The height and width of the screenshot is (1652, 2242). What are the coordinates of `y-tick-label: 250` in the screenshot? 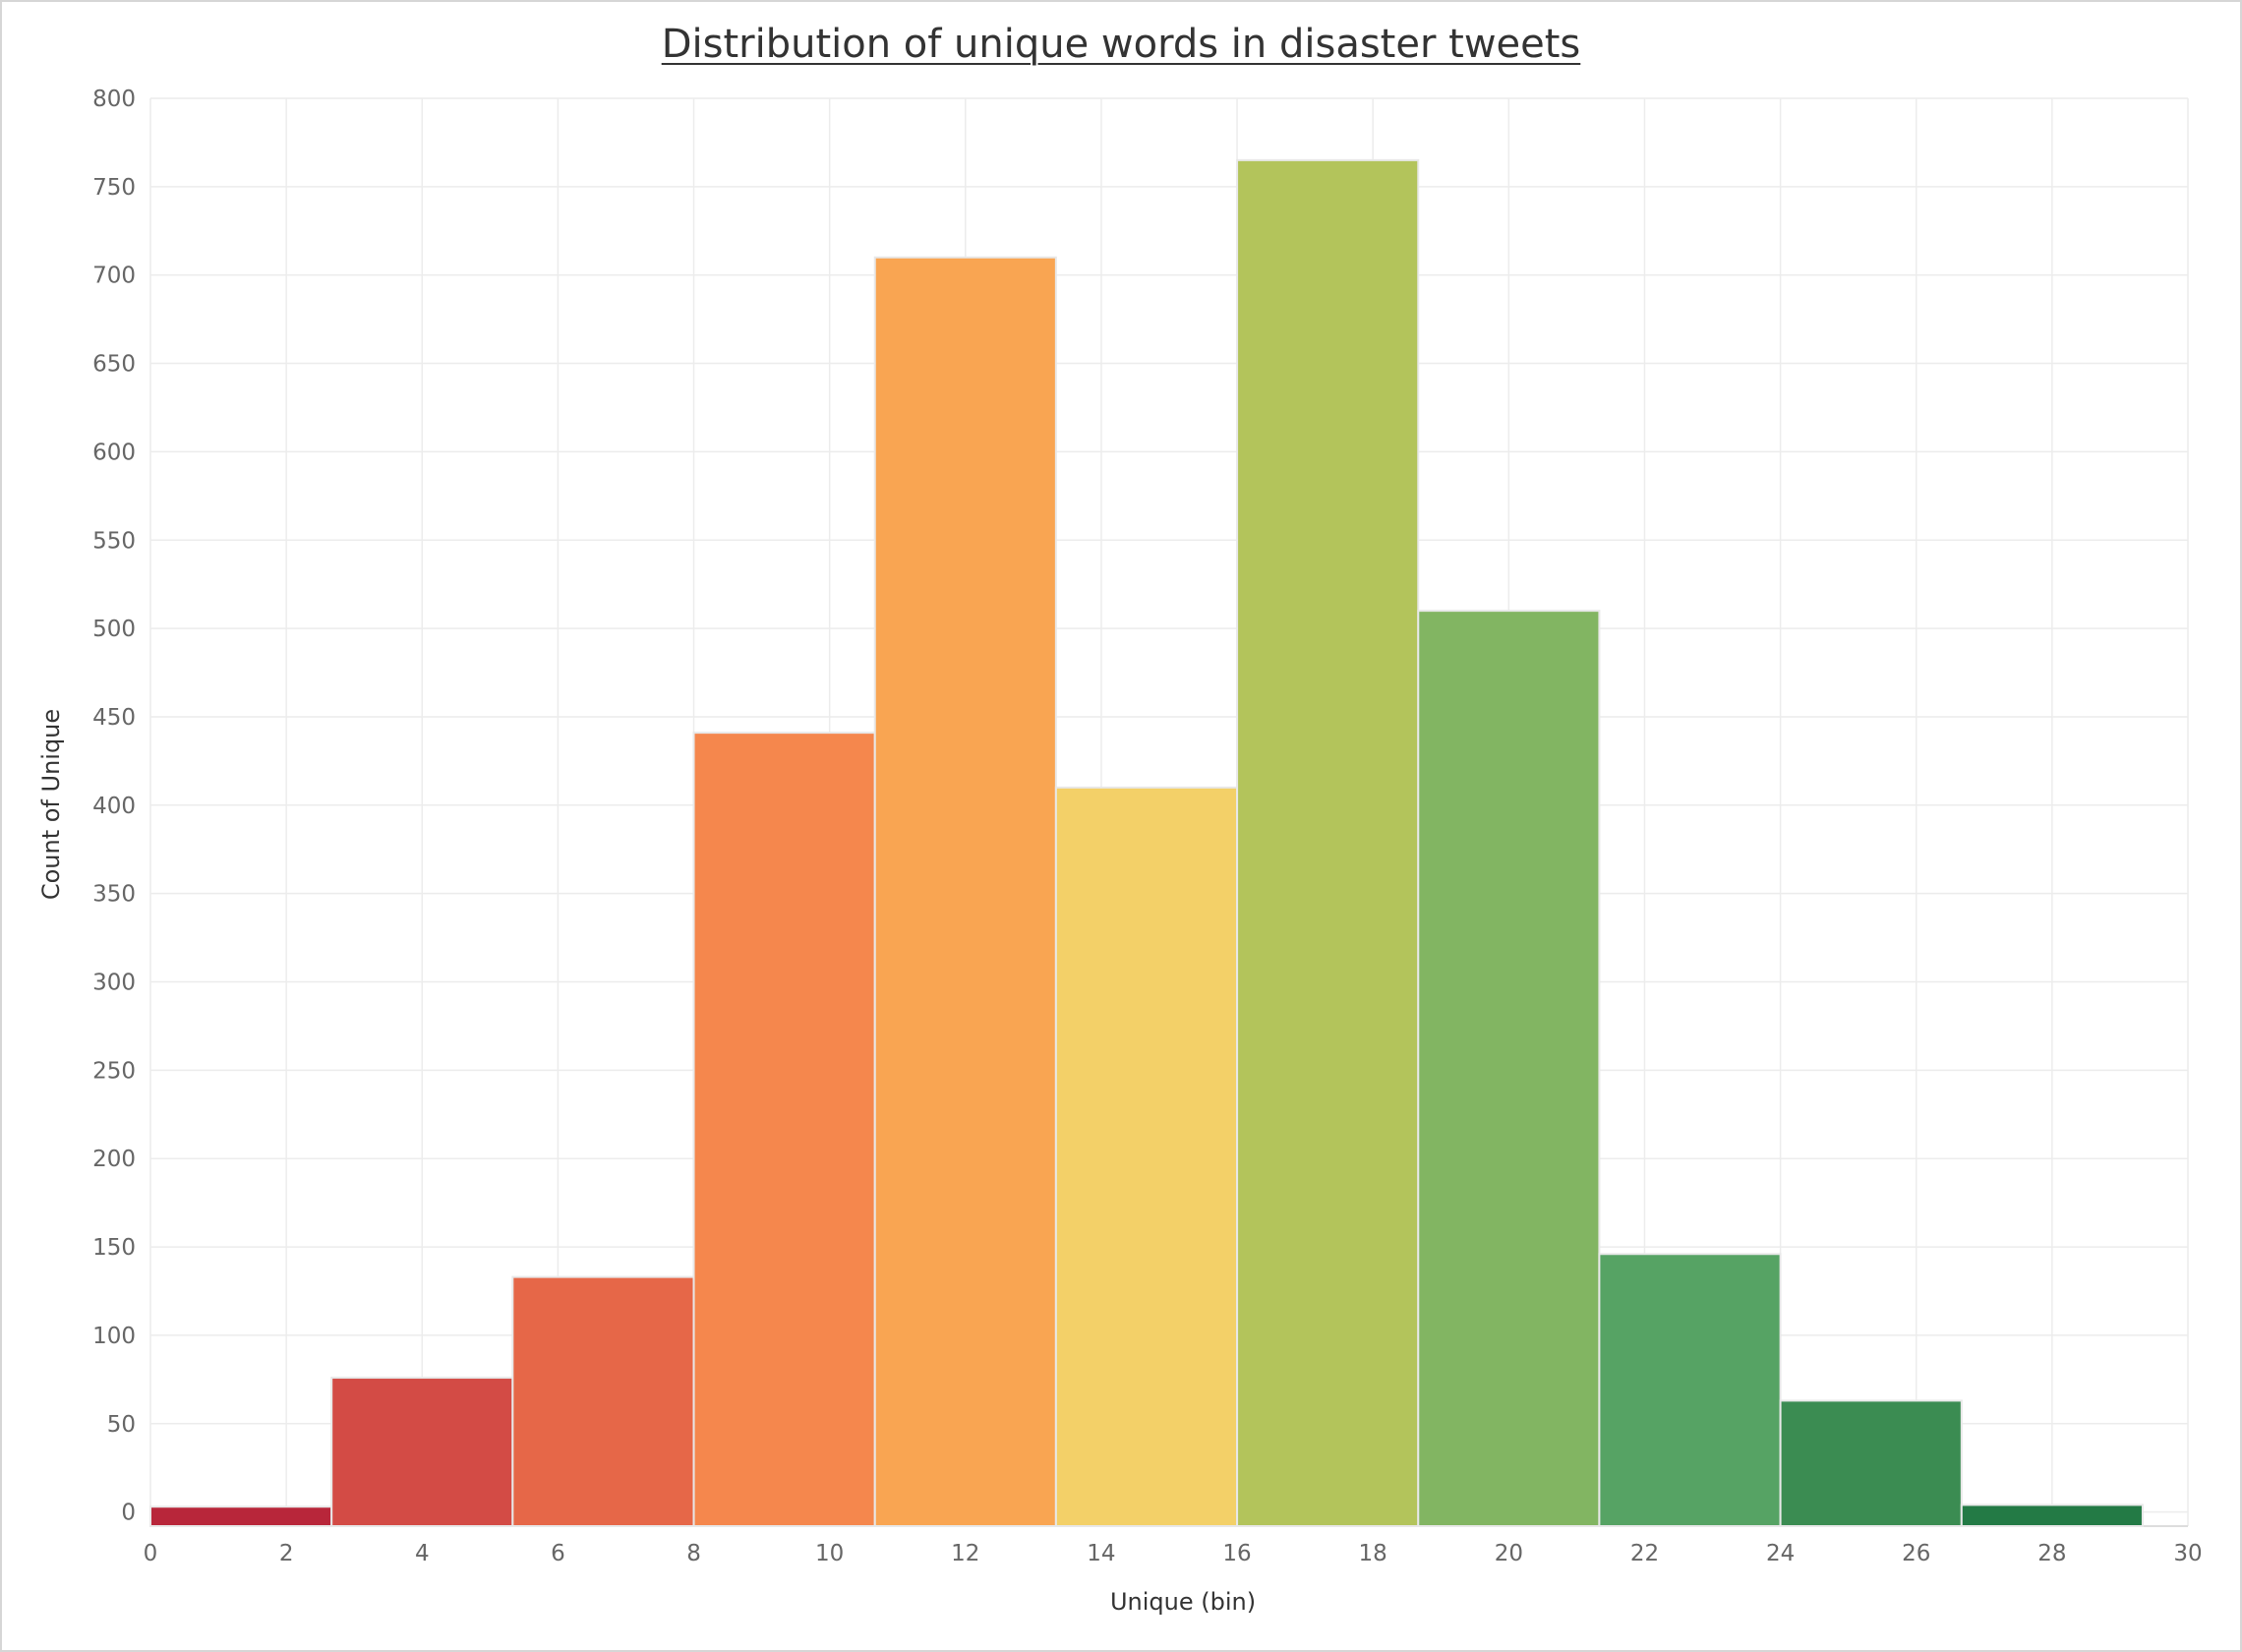 It's located at (114, 1071).